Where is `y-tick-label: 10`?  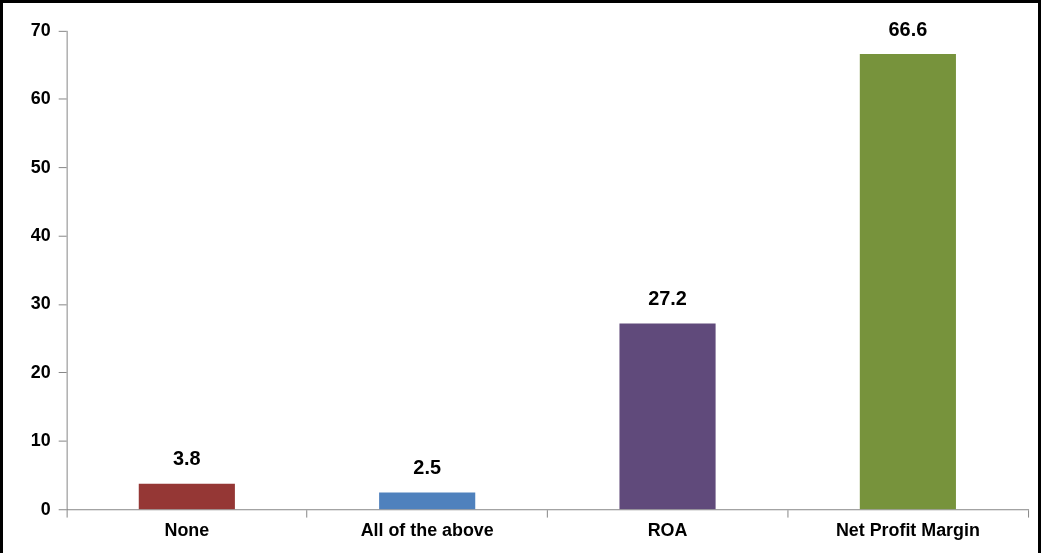
y-tick-label: 10 is located at coordinates (40, 440).